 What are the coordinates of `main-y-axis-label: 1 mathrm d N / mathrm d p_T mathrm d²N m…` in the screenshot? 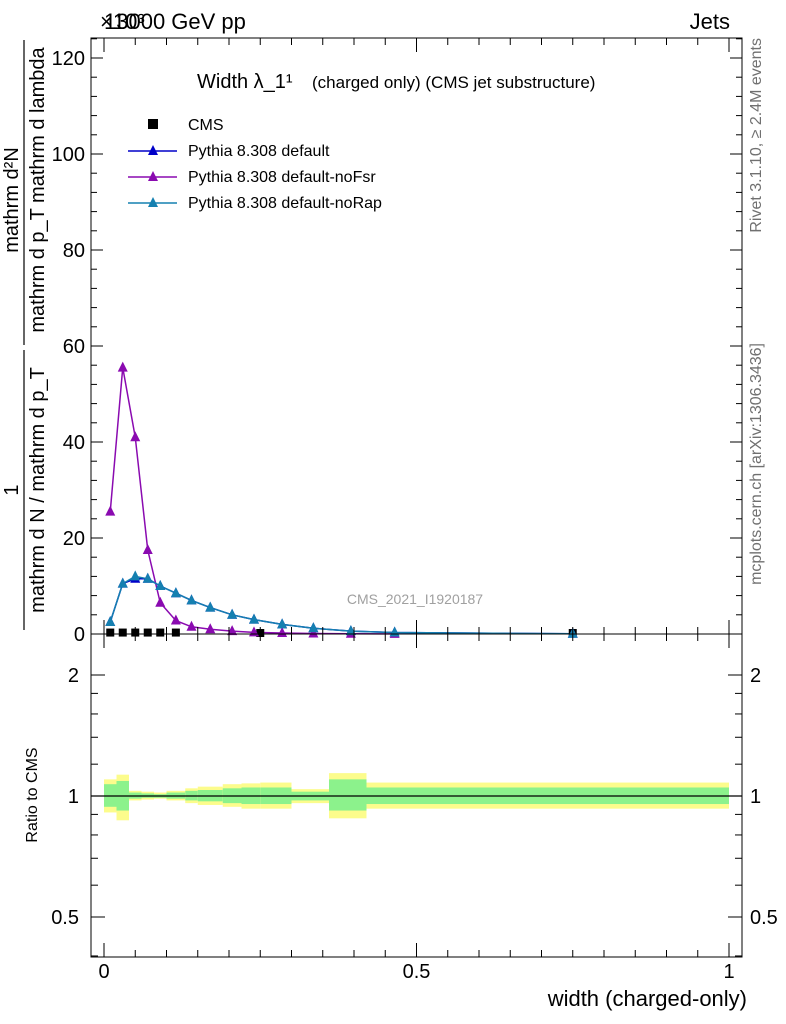 It's located at (25, 335).